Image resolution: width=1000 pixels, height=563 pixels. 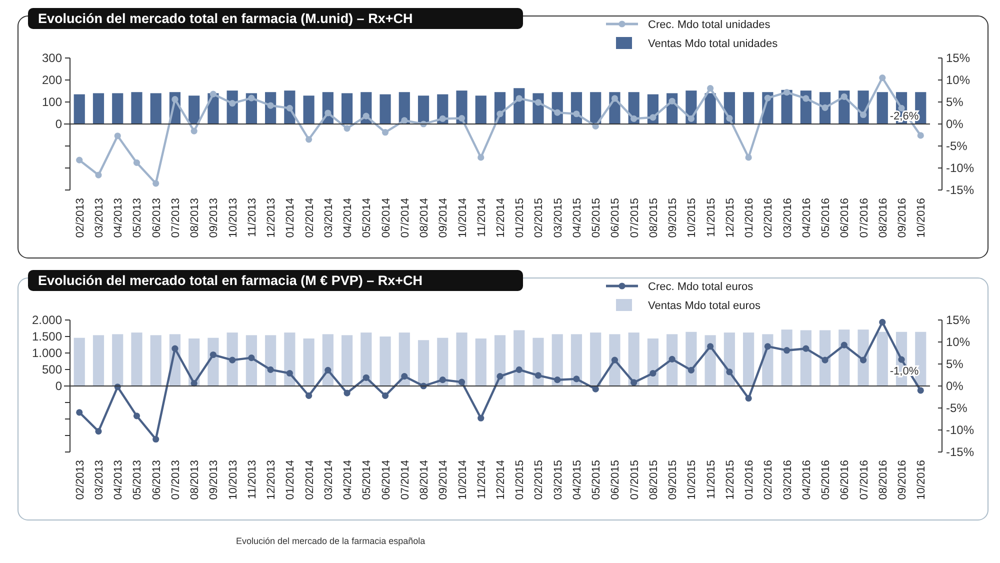 What do you see at coordinates (654, 480) in the screenshot?
I see `x-tick-label: 08/2015` at bounding box center [654, 480].